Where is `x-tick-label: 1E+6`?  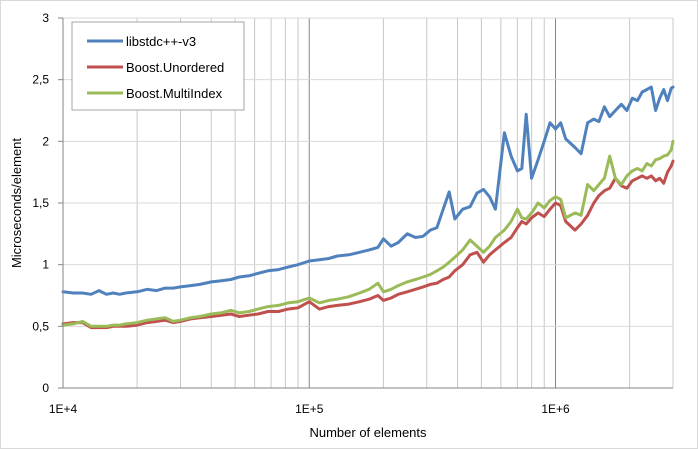
x-tick-label: 1E+6 is located at coordinates (555, 409).